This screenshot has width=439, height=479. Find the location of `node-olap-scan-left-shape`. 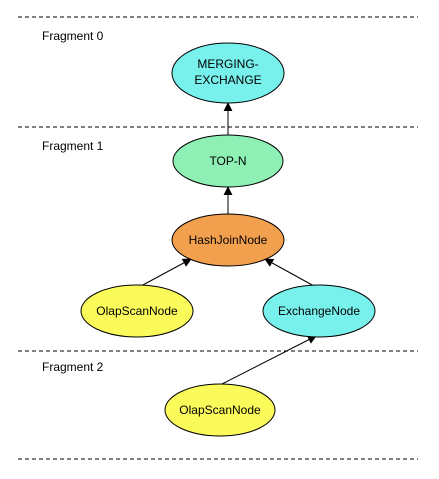

node-olap-scan-left-shape is located at coordinates (137, 311).